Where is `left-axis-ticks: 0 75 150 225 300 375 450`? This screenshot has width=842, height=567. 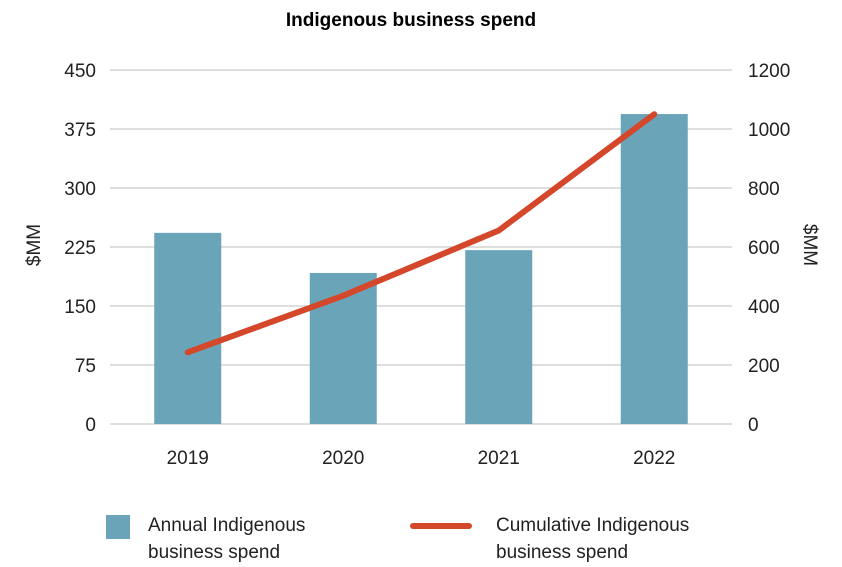
left-axis-ticks: 0 75 150 225 300 375 450 is located at coordinates (80, 248).